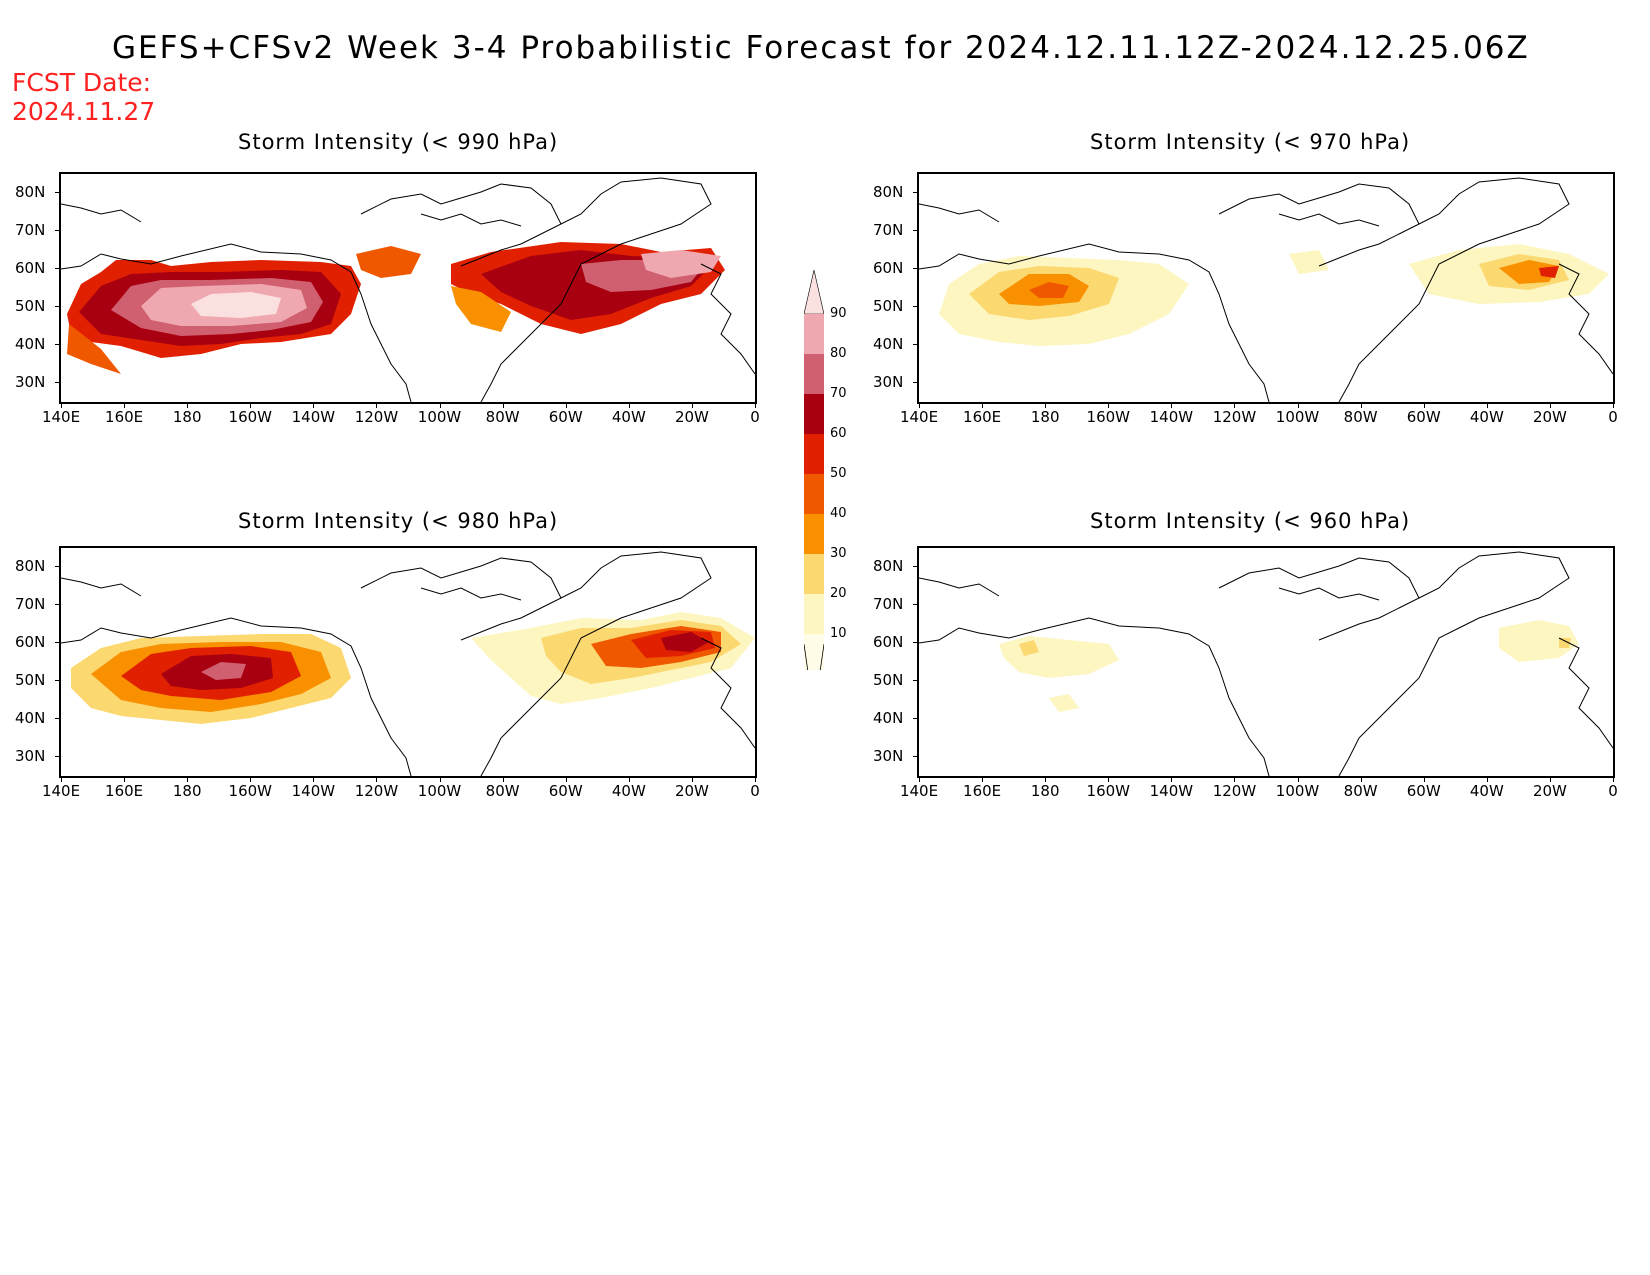  I want to click on colorbar-level-label: 70, so click(838, 393).